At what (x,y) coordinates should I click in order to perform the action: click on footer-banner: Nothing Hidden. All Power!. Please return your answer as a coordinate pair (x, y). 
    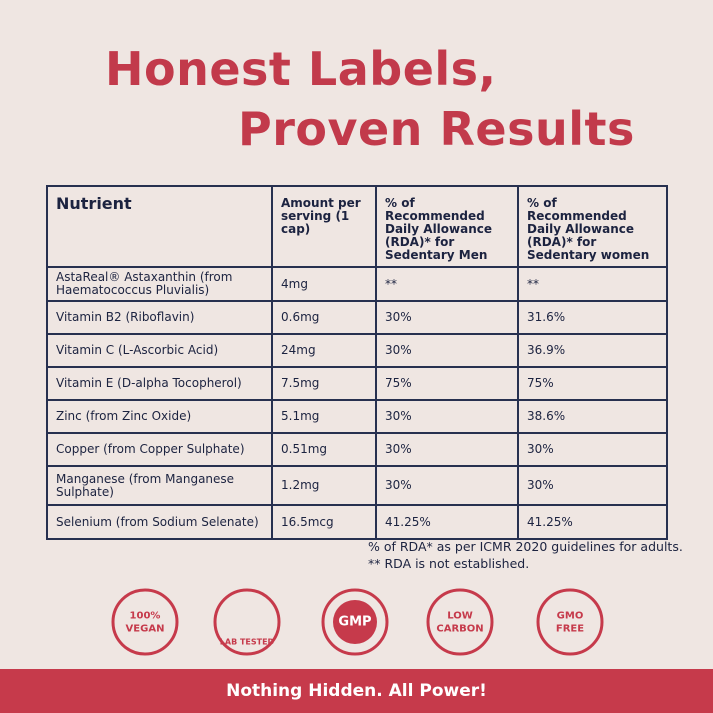
    Looking at the image, I should click on (356, 691).